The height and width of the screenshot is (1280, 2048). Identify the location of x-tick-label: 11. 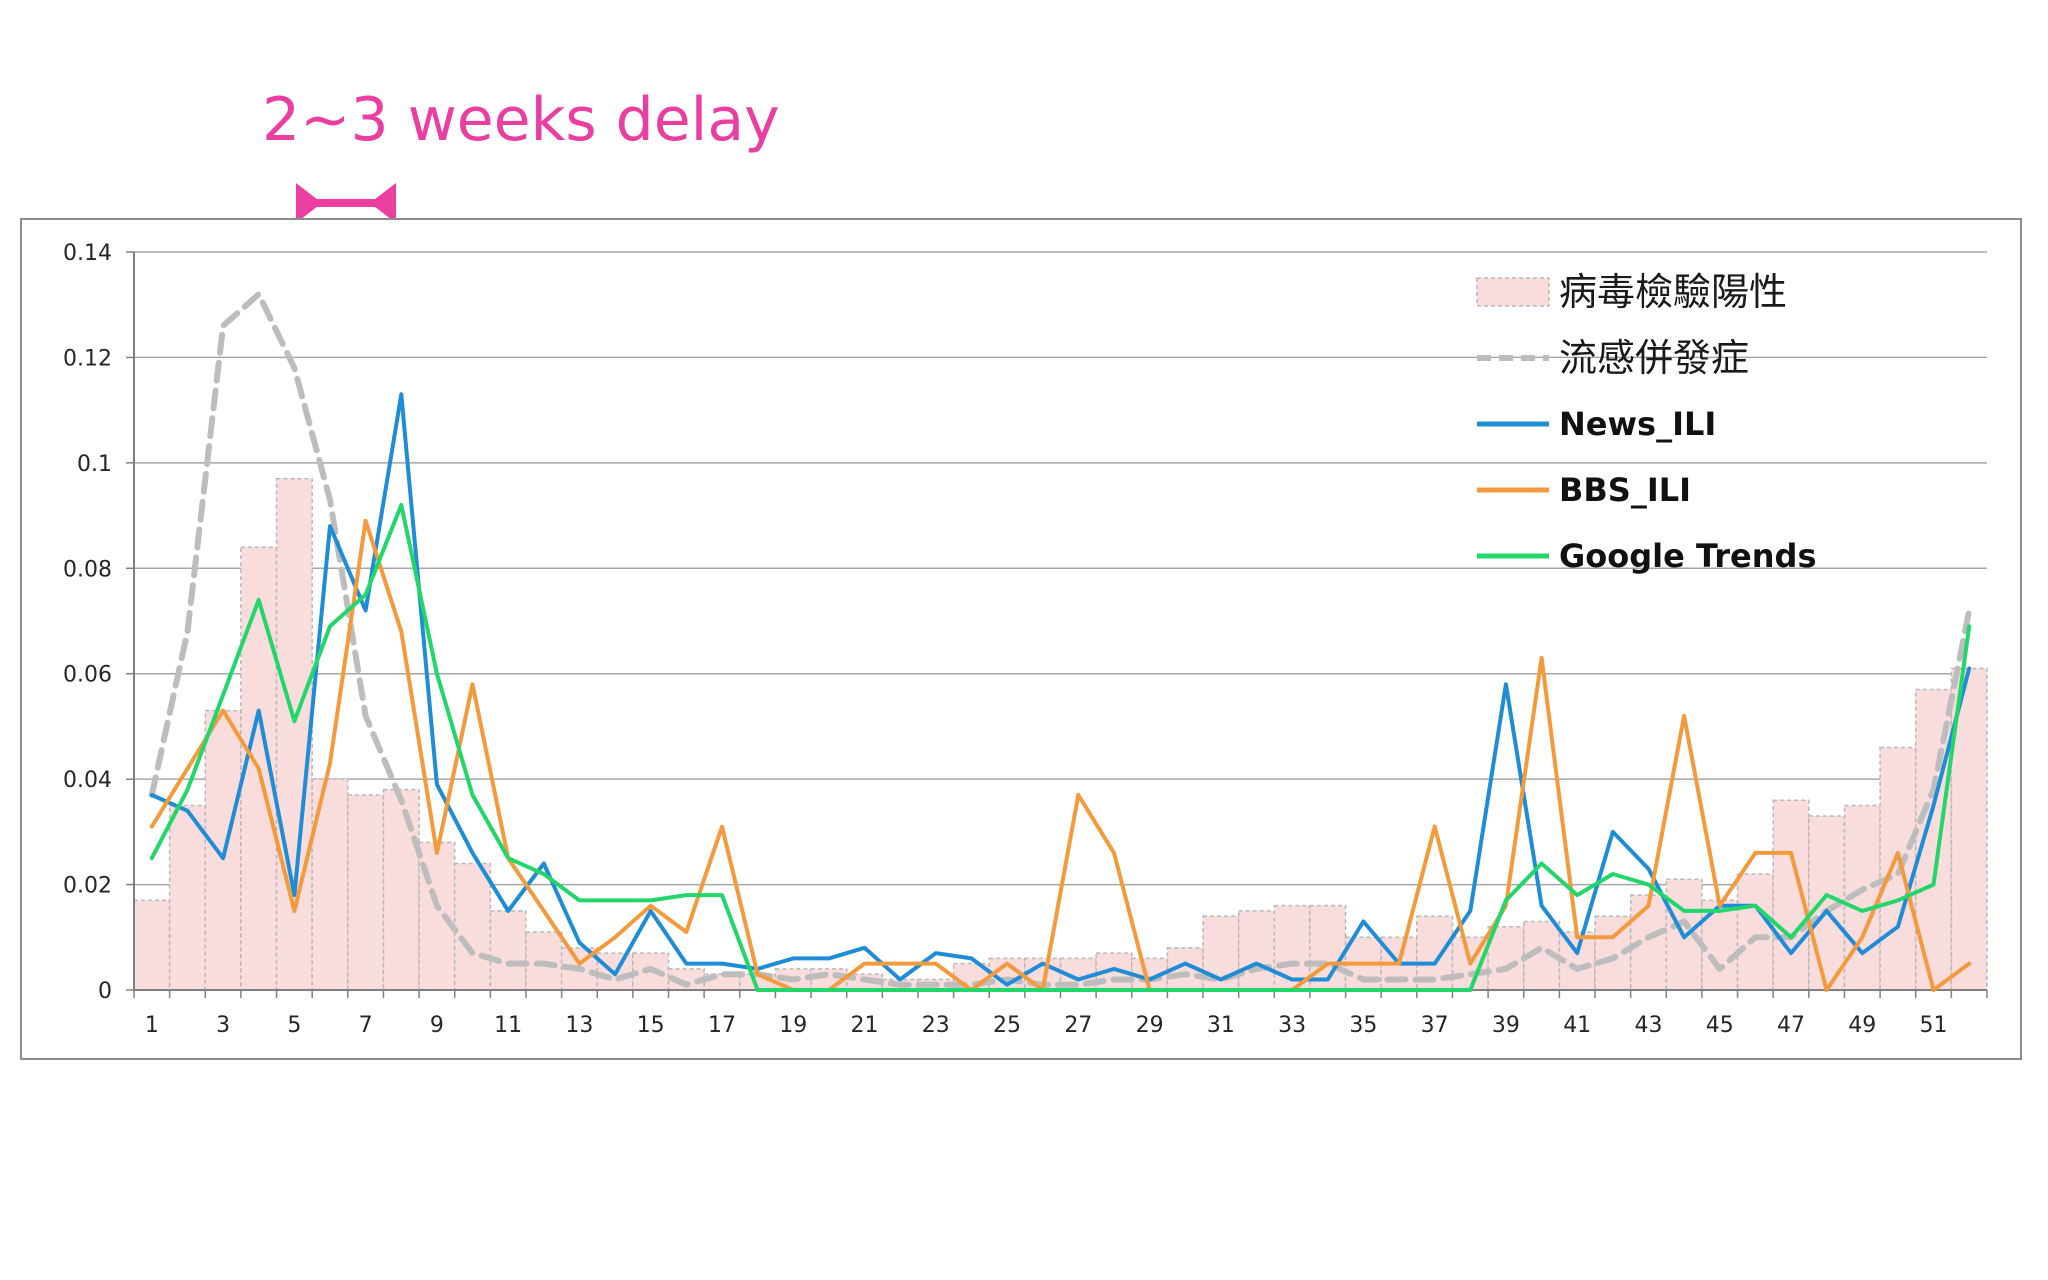
(508, 1025).